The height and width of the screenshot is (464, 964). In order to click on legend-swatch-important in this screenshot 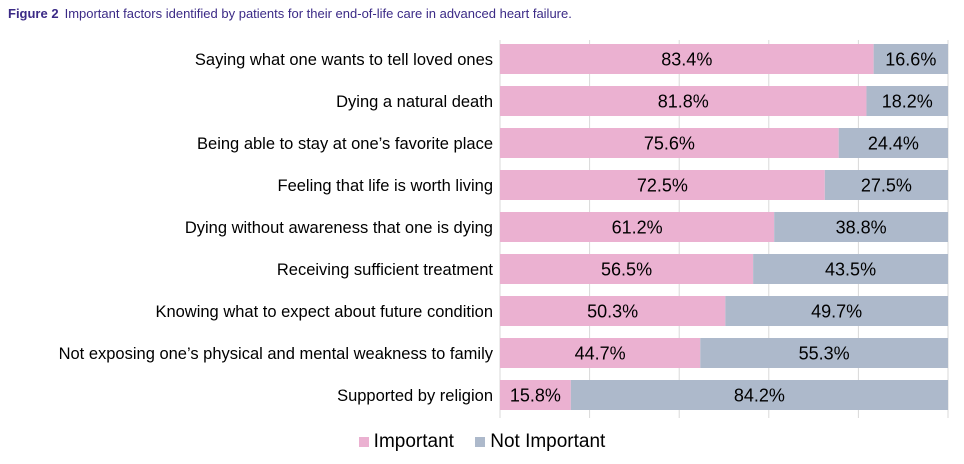, I will do `click(363, 442)`.